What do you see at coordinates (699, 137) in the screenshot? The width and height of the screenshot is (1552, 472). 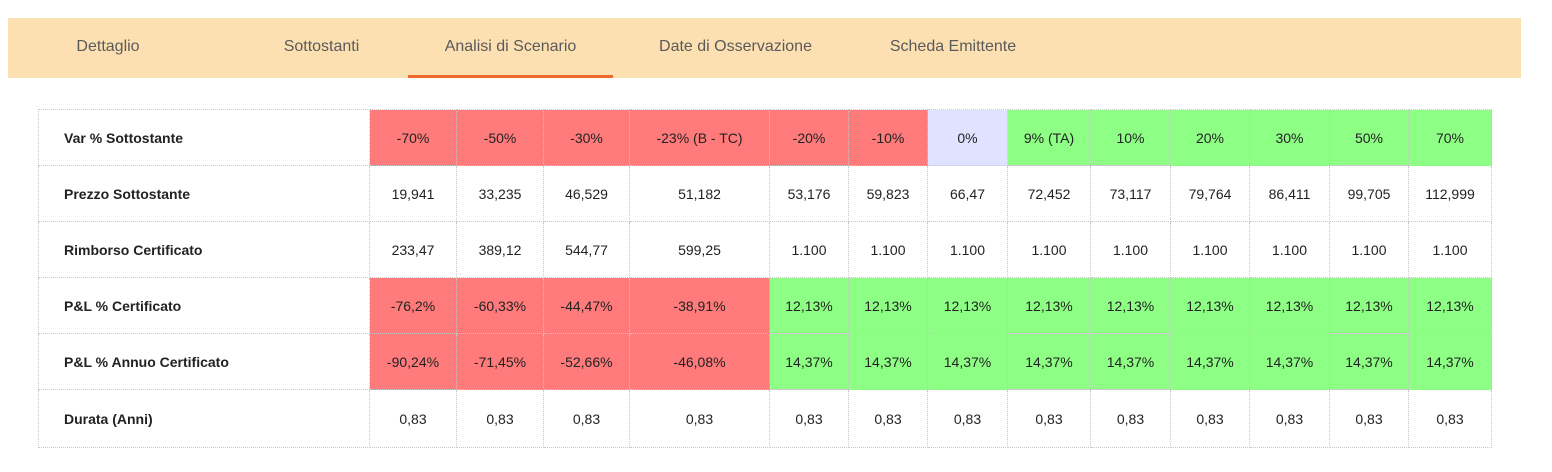 I see `table-cell: -23% (B - TC)` at bounding box center [699, 137].